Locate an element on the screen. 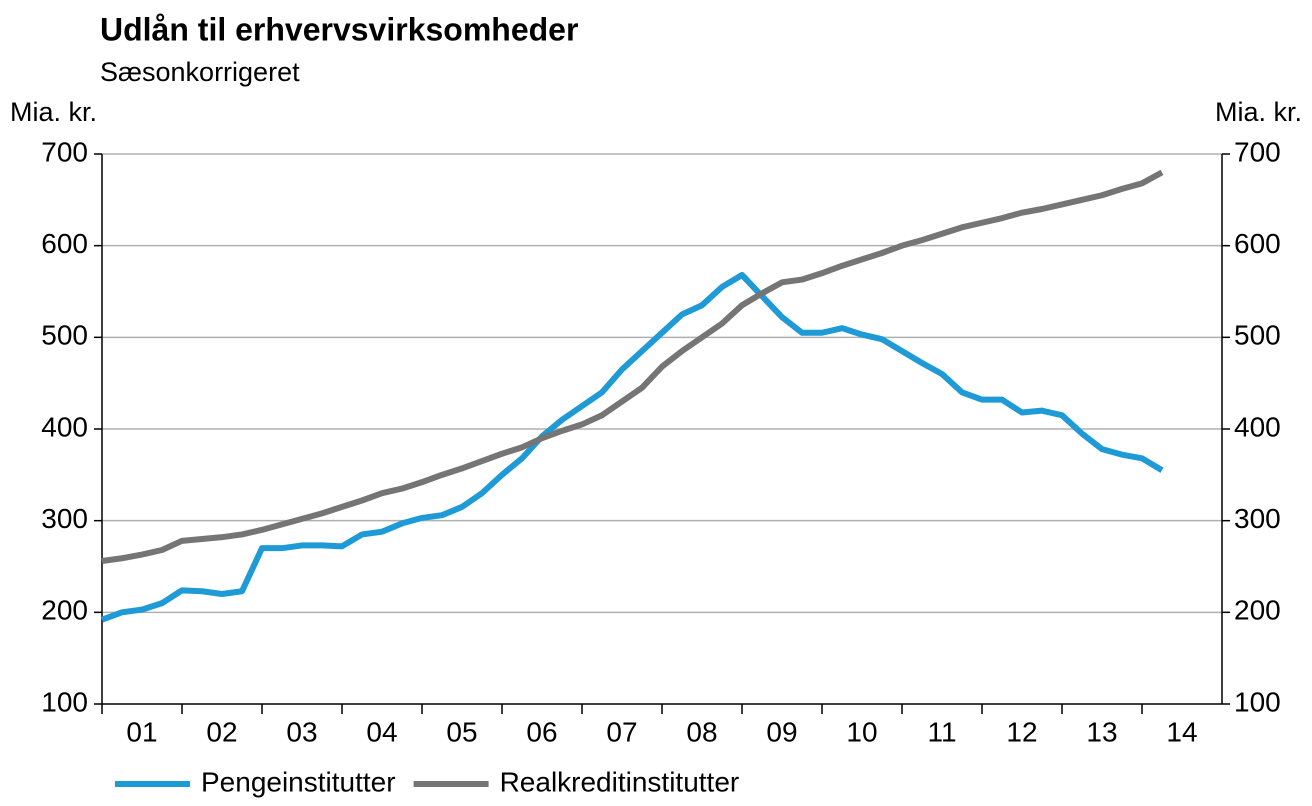 The height and width of the screenshot is (806, 1312). x-tick-label: 07 is located at coordinates (621, 731).